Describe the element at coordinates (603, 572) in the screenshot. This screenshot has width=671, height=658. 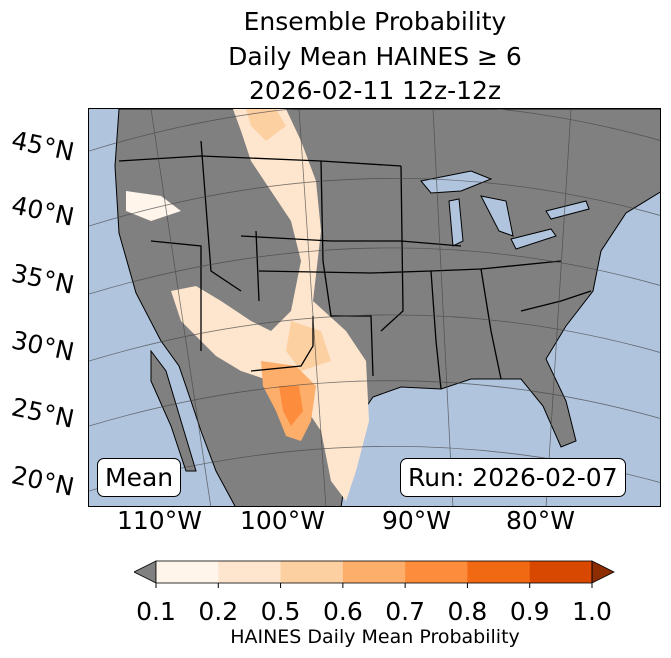
I see `colorbar-over-arrow` at that location.